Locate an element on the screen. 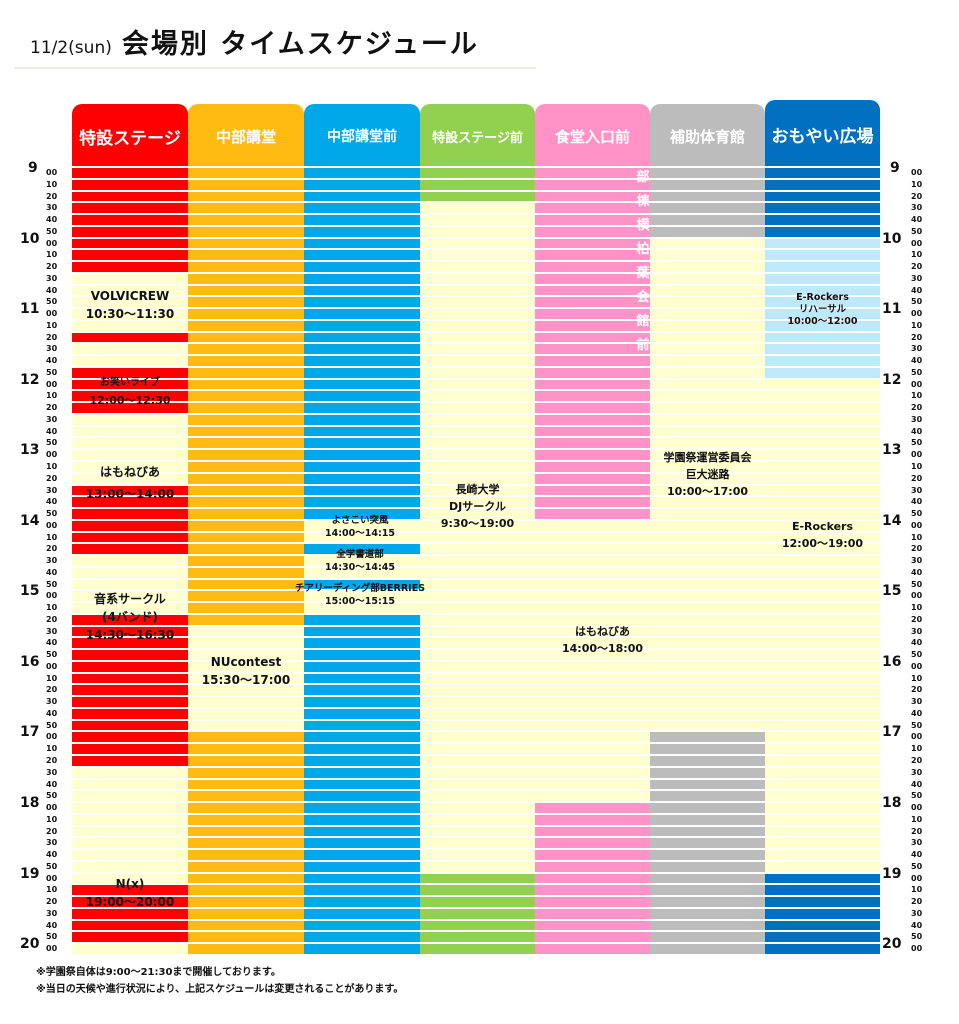 The height and width of the screenshot is (1024, 959). vertical-note-char: 前 is located at coordinates (643, 345).